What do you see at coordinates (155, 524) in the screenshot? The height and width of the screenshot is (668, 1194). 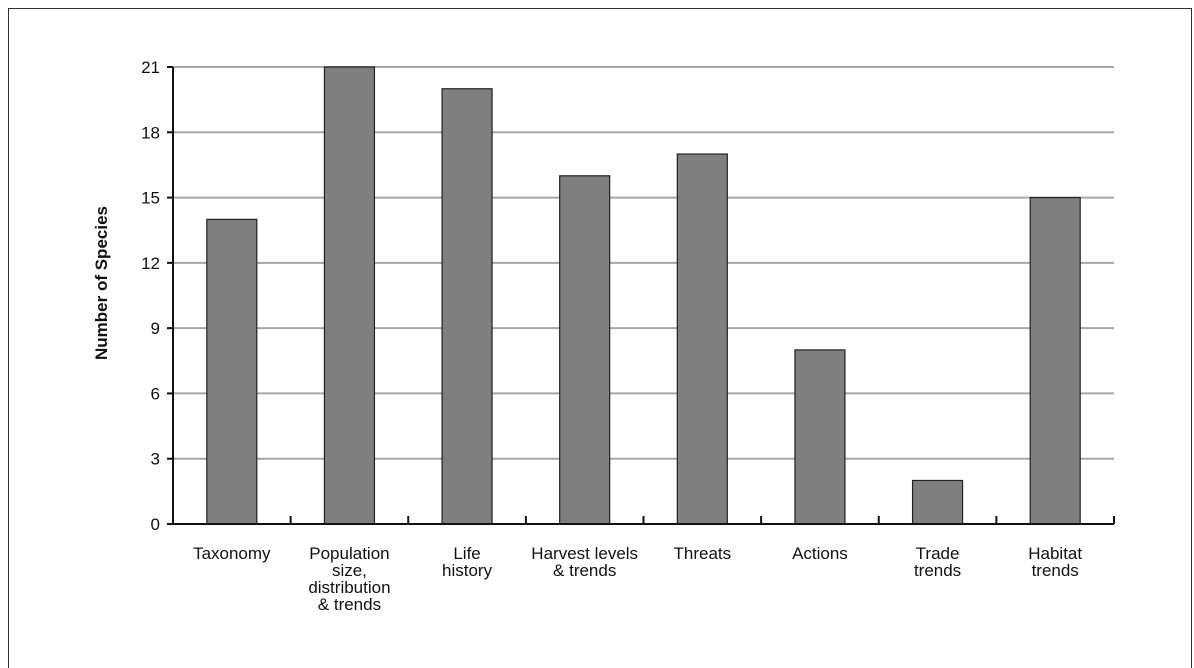 I see `y-tick-label: 0` at bounding box center [155, 524].